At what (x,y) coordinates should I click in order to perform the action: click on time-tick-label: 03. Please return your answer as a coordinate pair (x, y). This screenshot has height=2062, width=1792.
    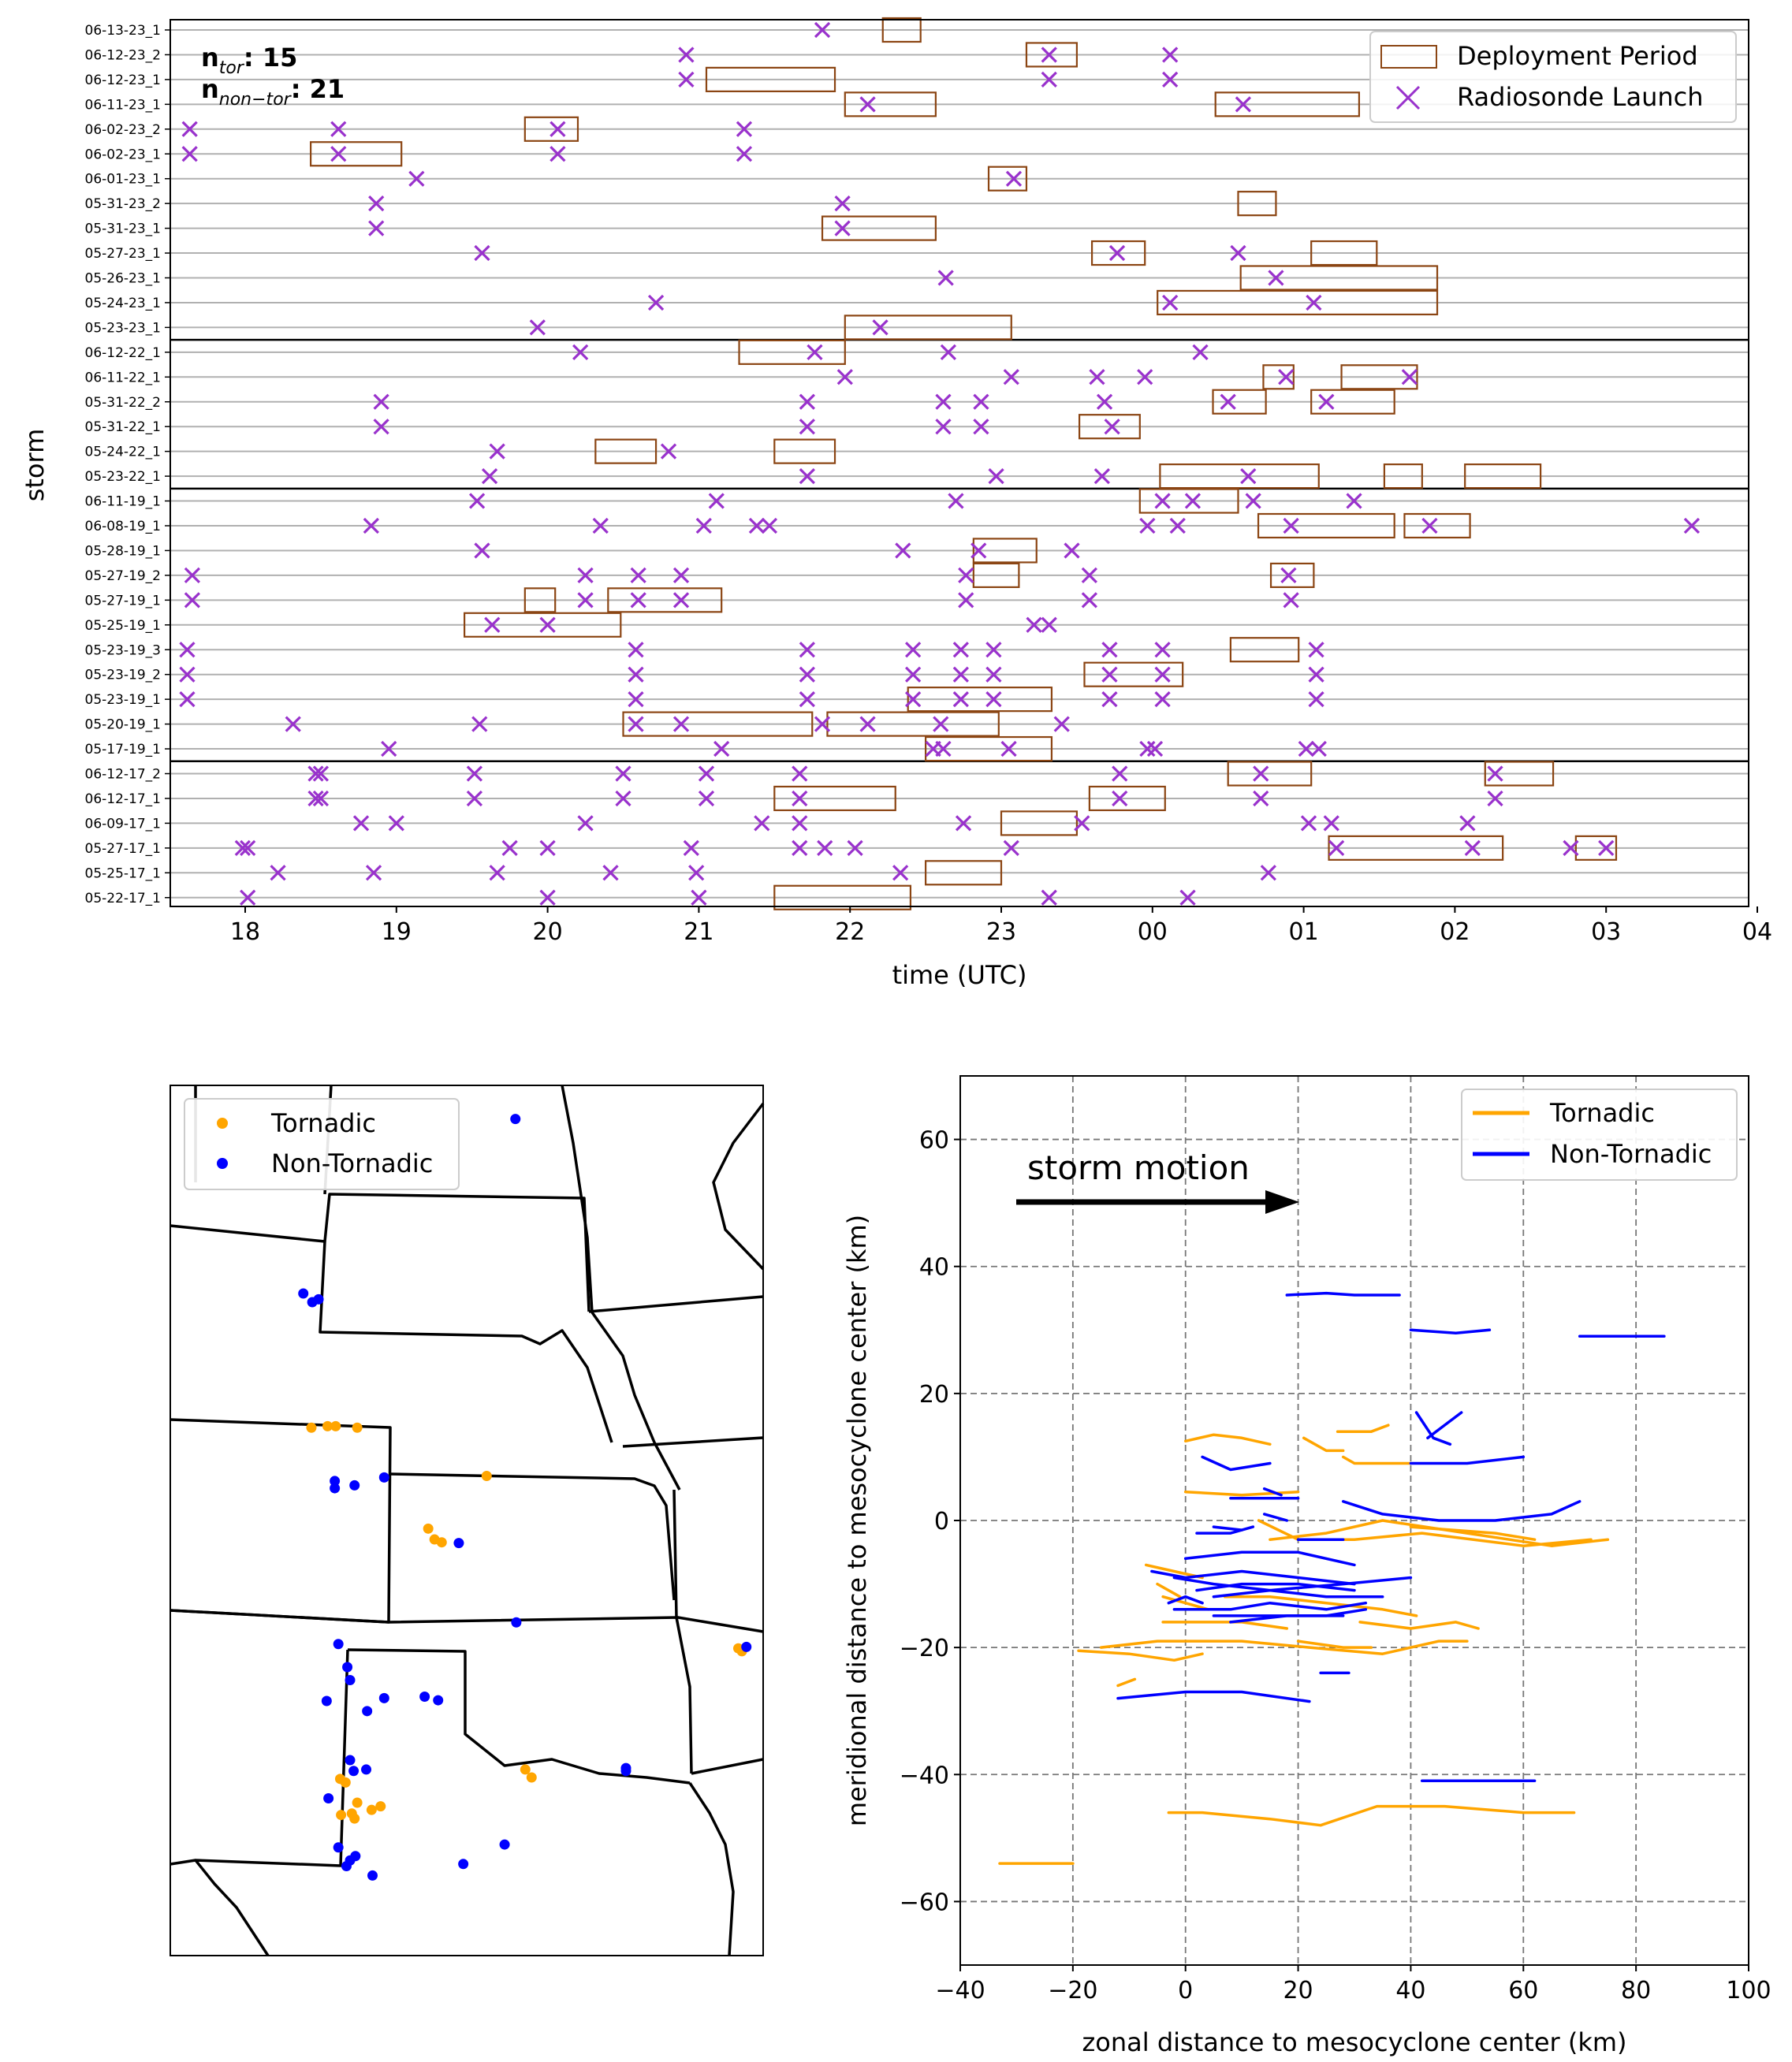
    Looking at the image, I should click on (1606, 932).